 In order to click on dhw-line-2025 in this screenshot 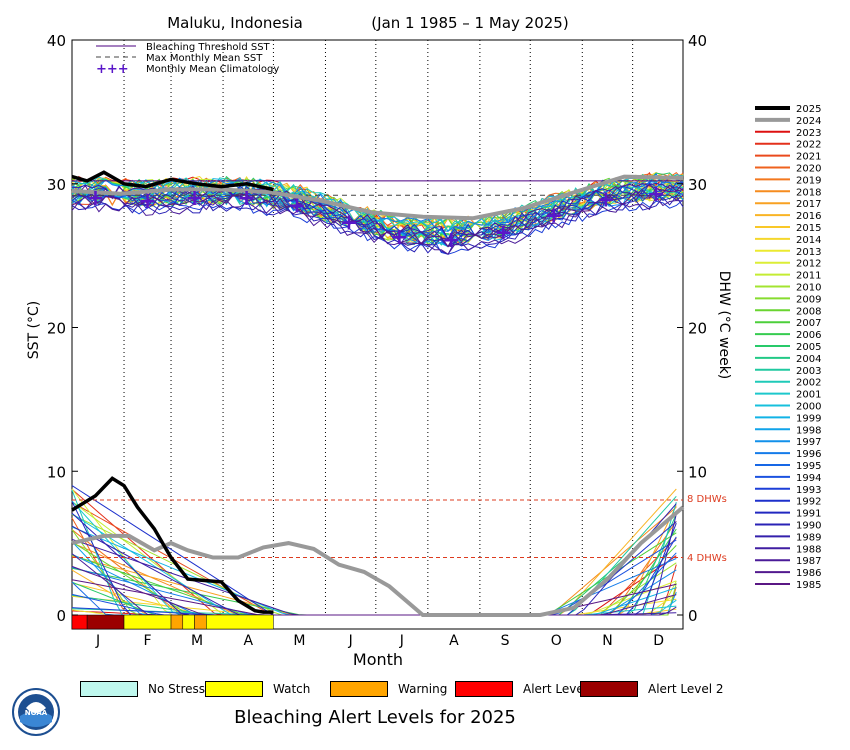, I will do `click(172, 545)`.